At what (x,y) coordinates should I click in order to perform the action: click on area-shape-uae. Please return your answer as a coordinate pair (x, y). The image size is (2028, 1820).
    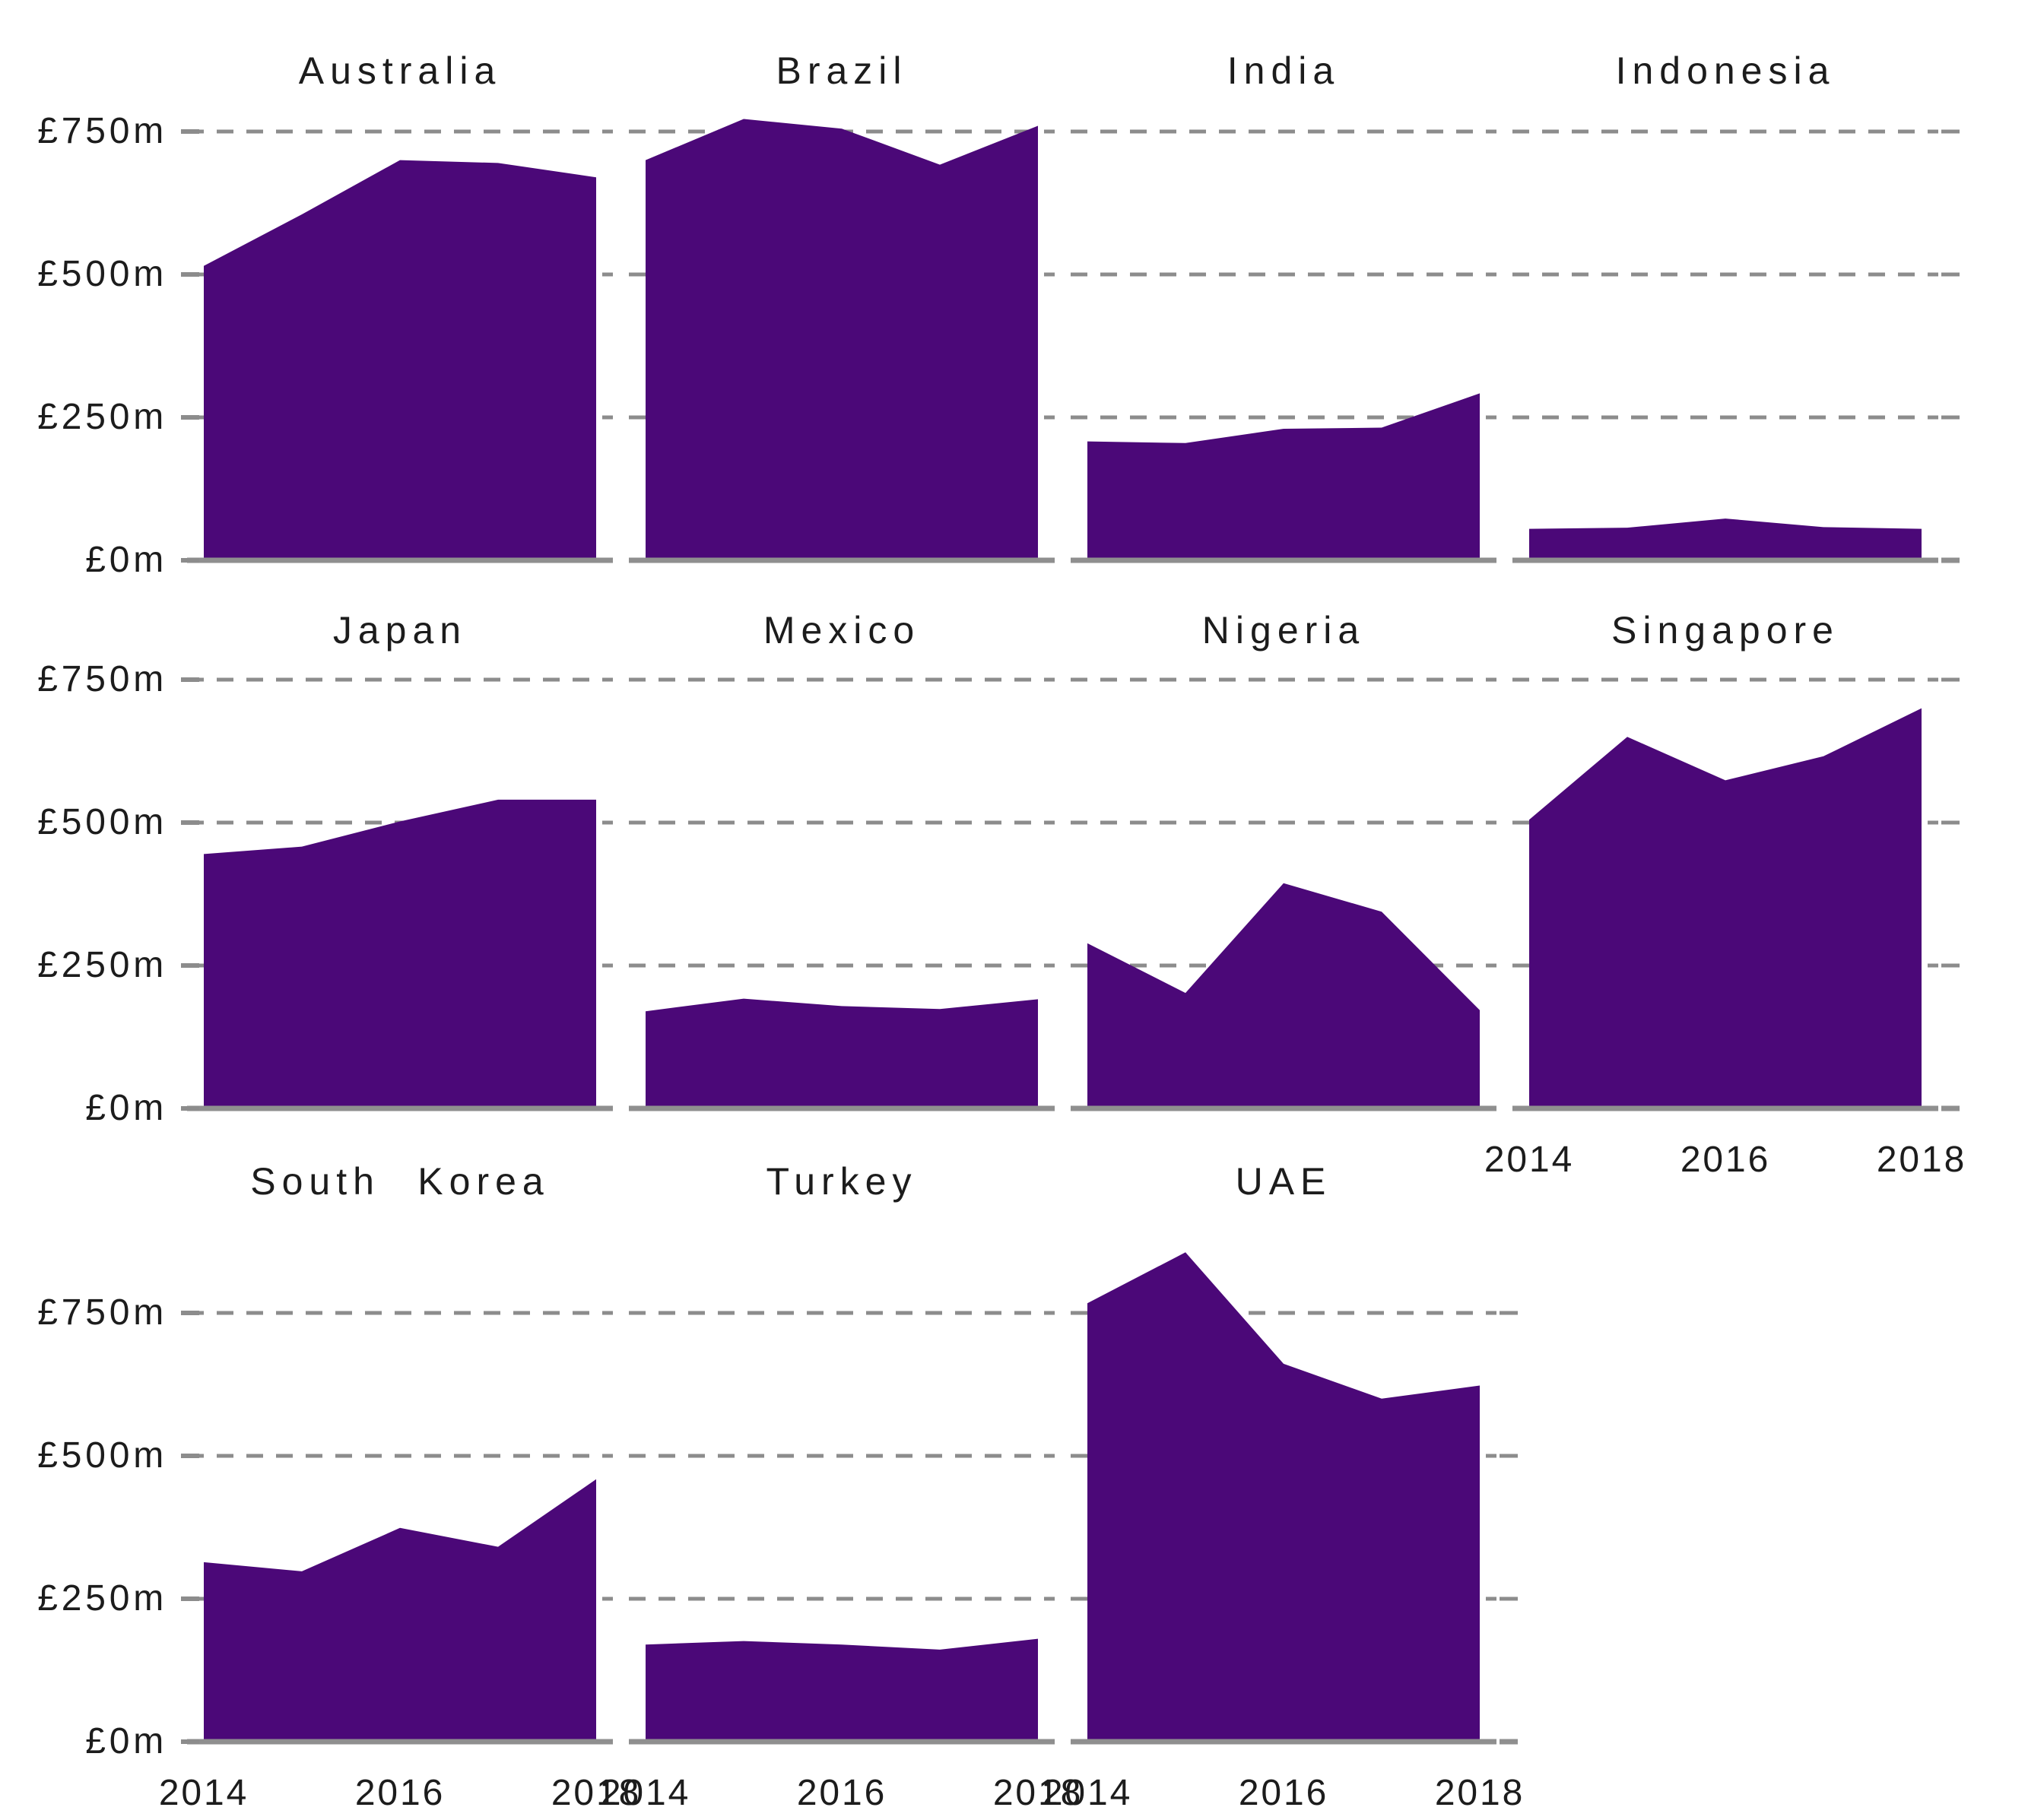
    Looking at the image, I should click on (1283, 1497).